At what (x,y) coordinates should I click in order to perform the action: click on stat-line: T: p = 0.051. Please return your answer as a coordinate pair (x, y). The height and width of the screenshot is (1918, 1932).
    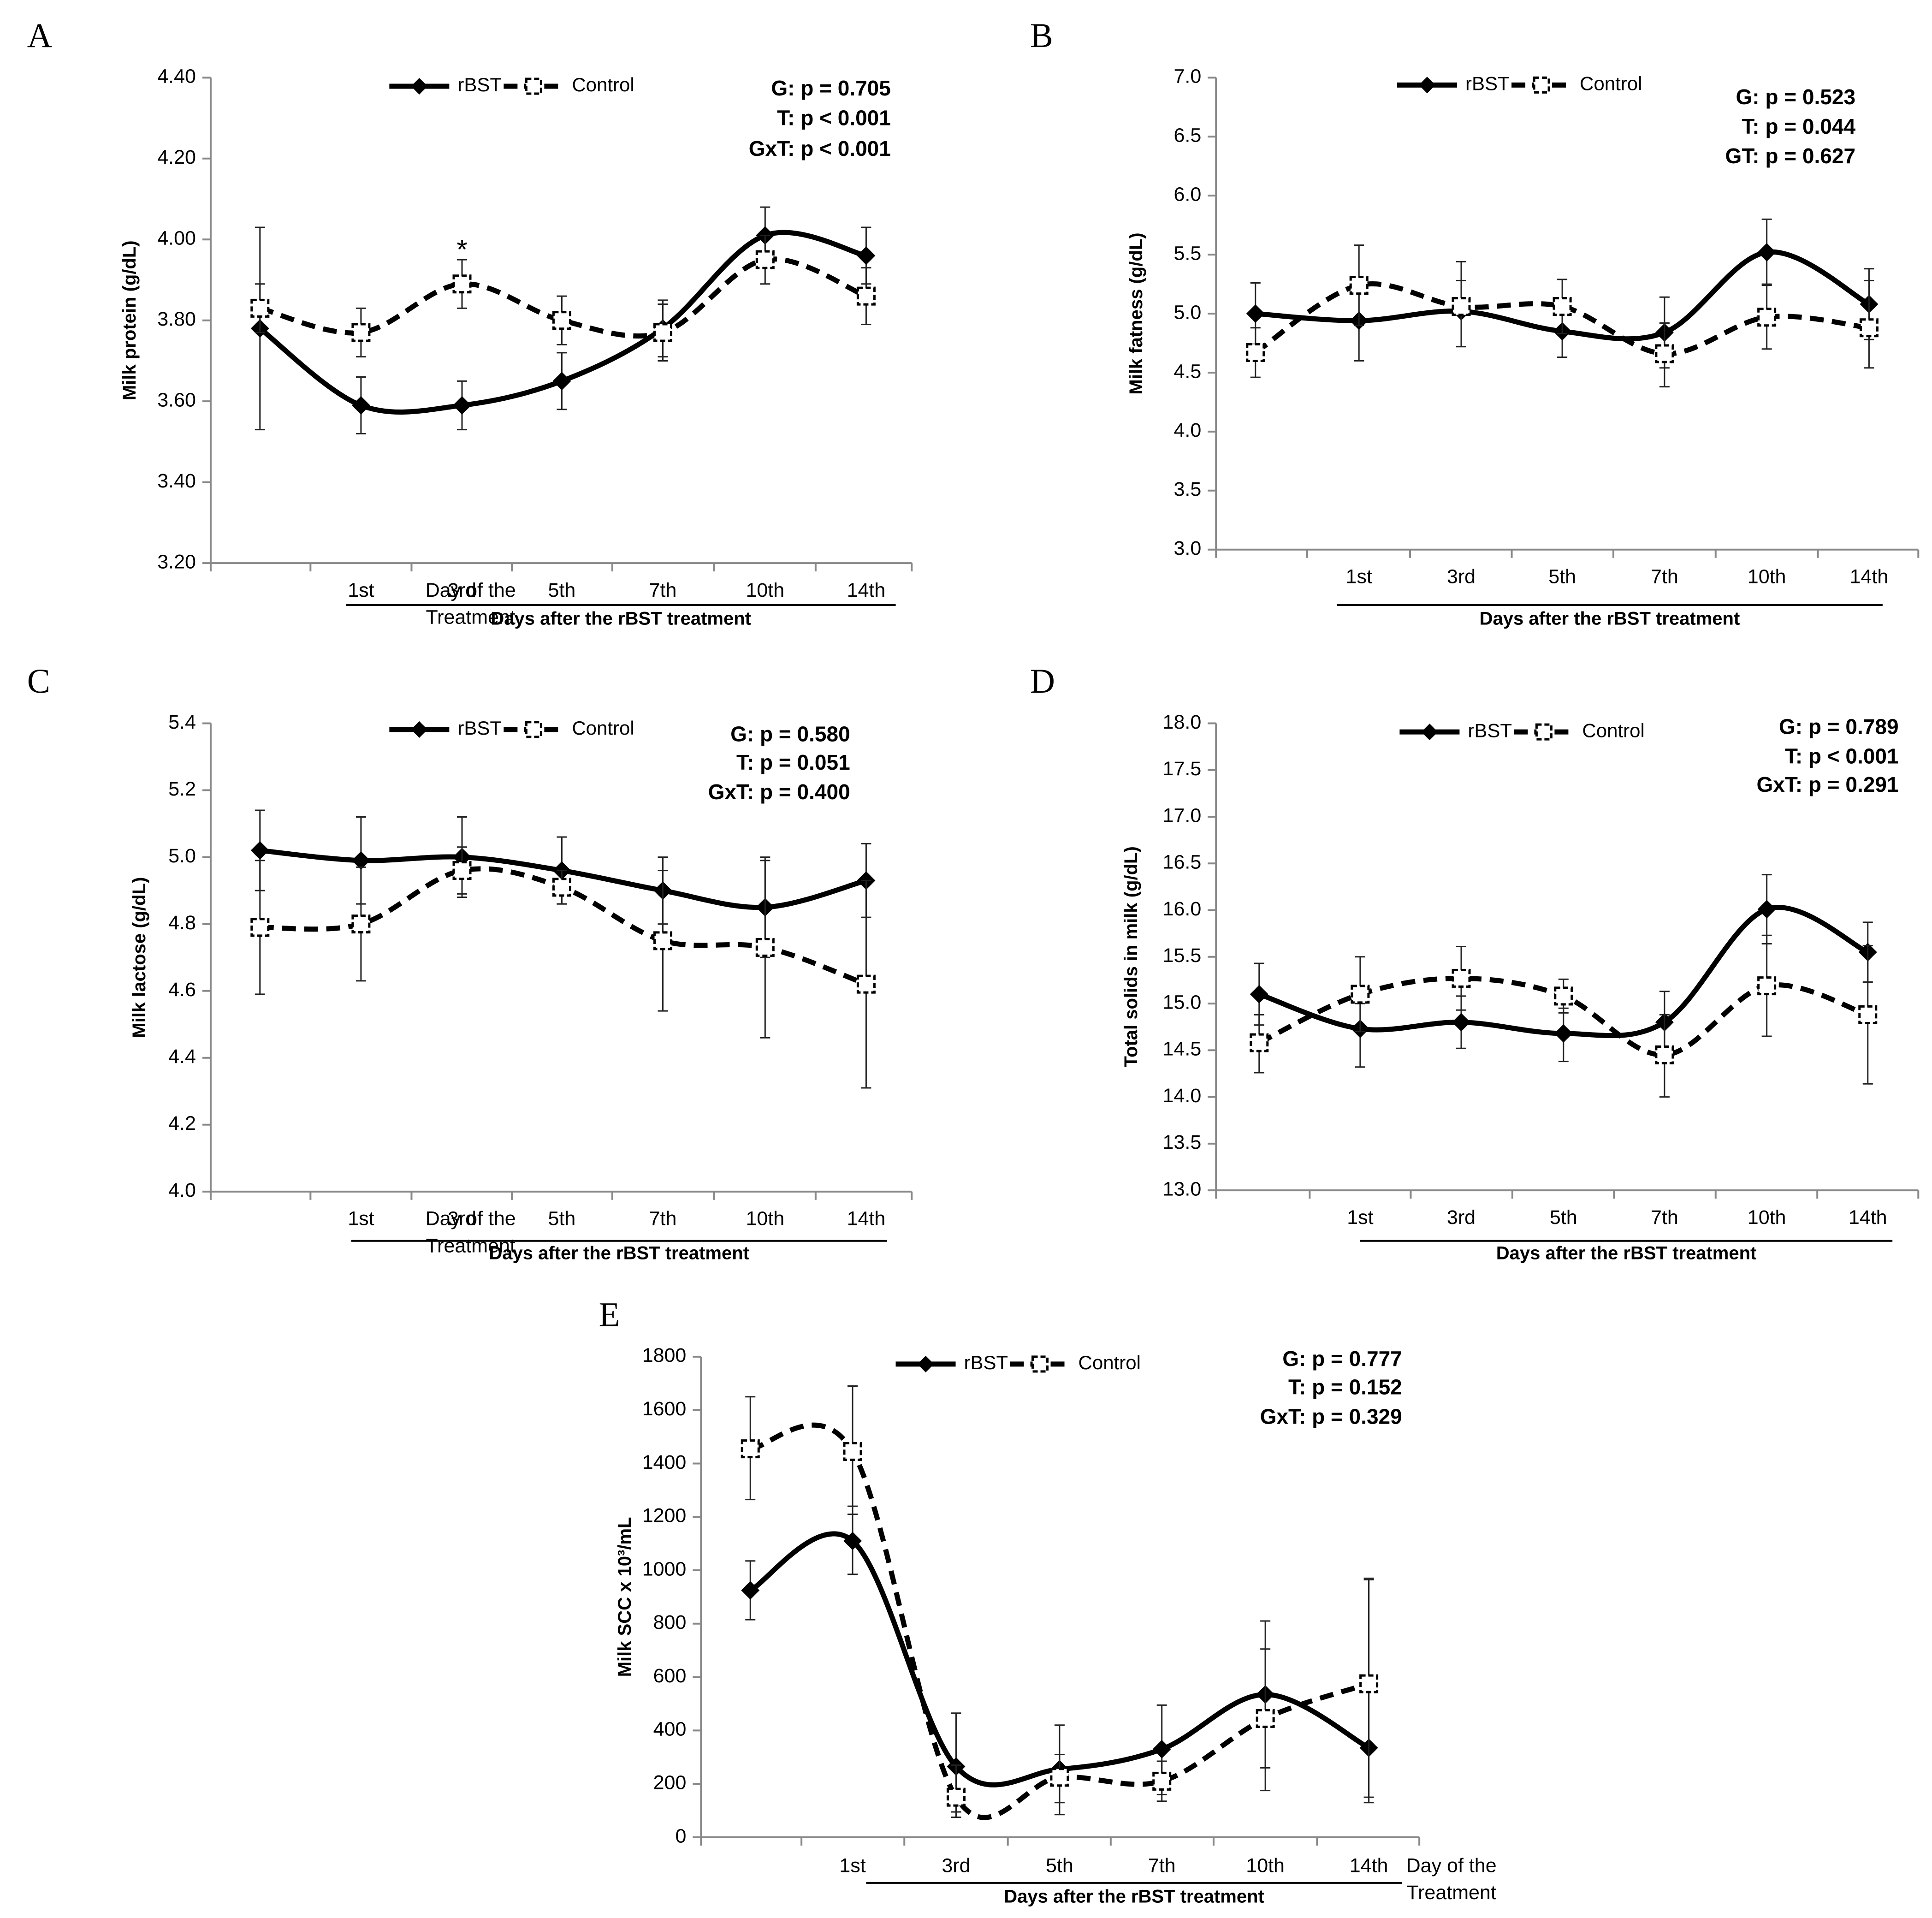
    Looking at the image, I should click on (793, 762).